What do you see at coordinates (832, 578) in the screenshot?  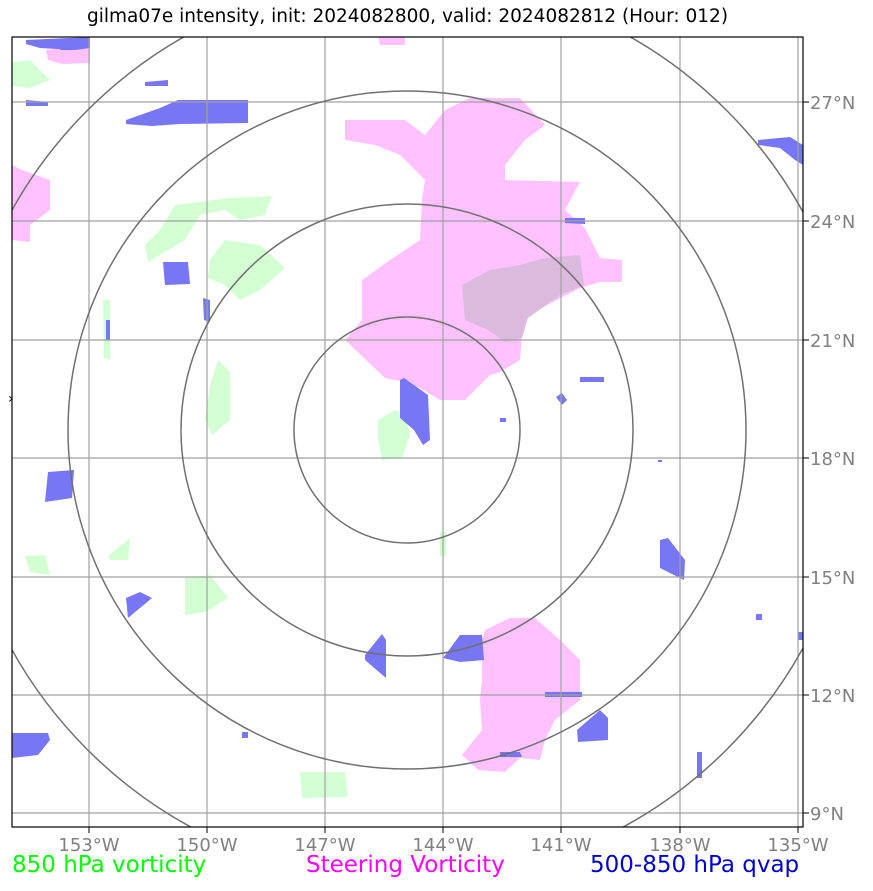 I see `lat-label-15n: 15°N` at bounding box center [832, 578].